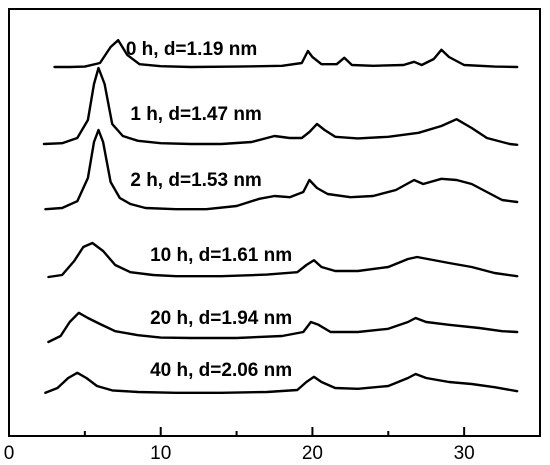 The width and height of the screenshot is (550, 465). What do you see at coordinates (191, 49) in the screenshot?
I see `series-label: 0 h, d=1.19 nm` at bounding box center [191, 49].